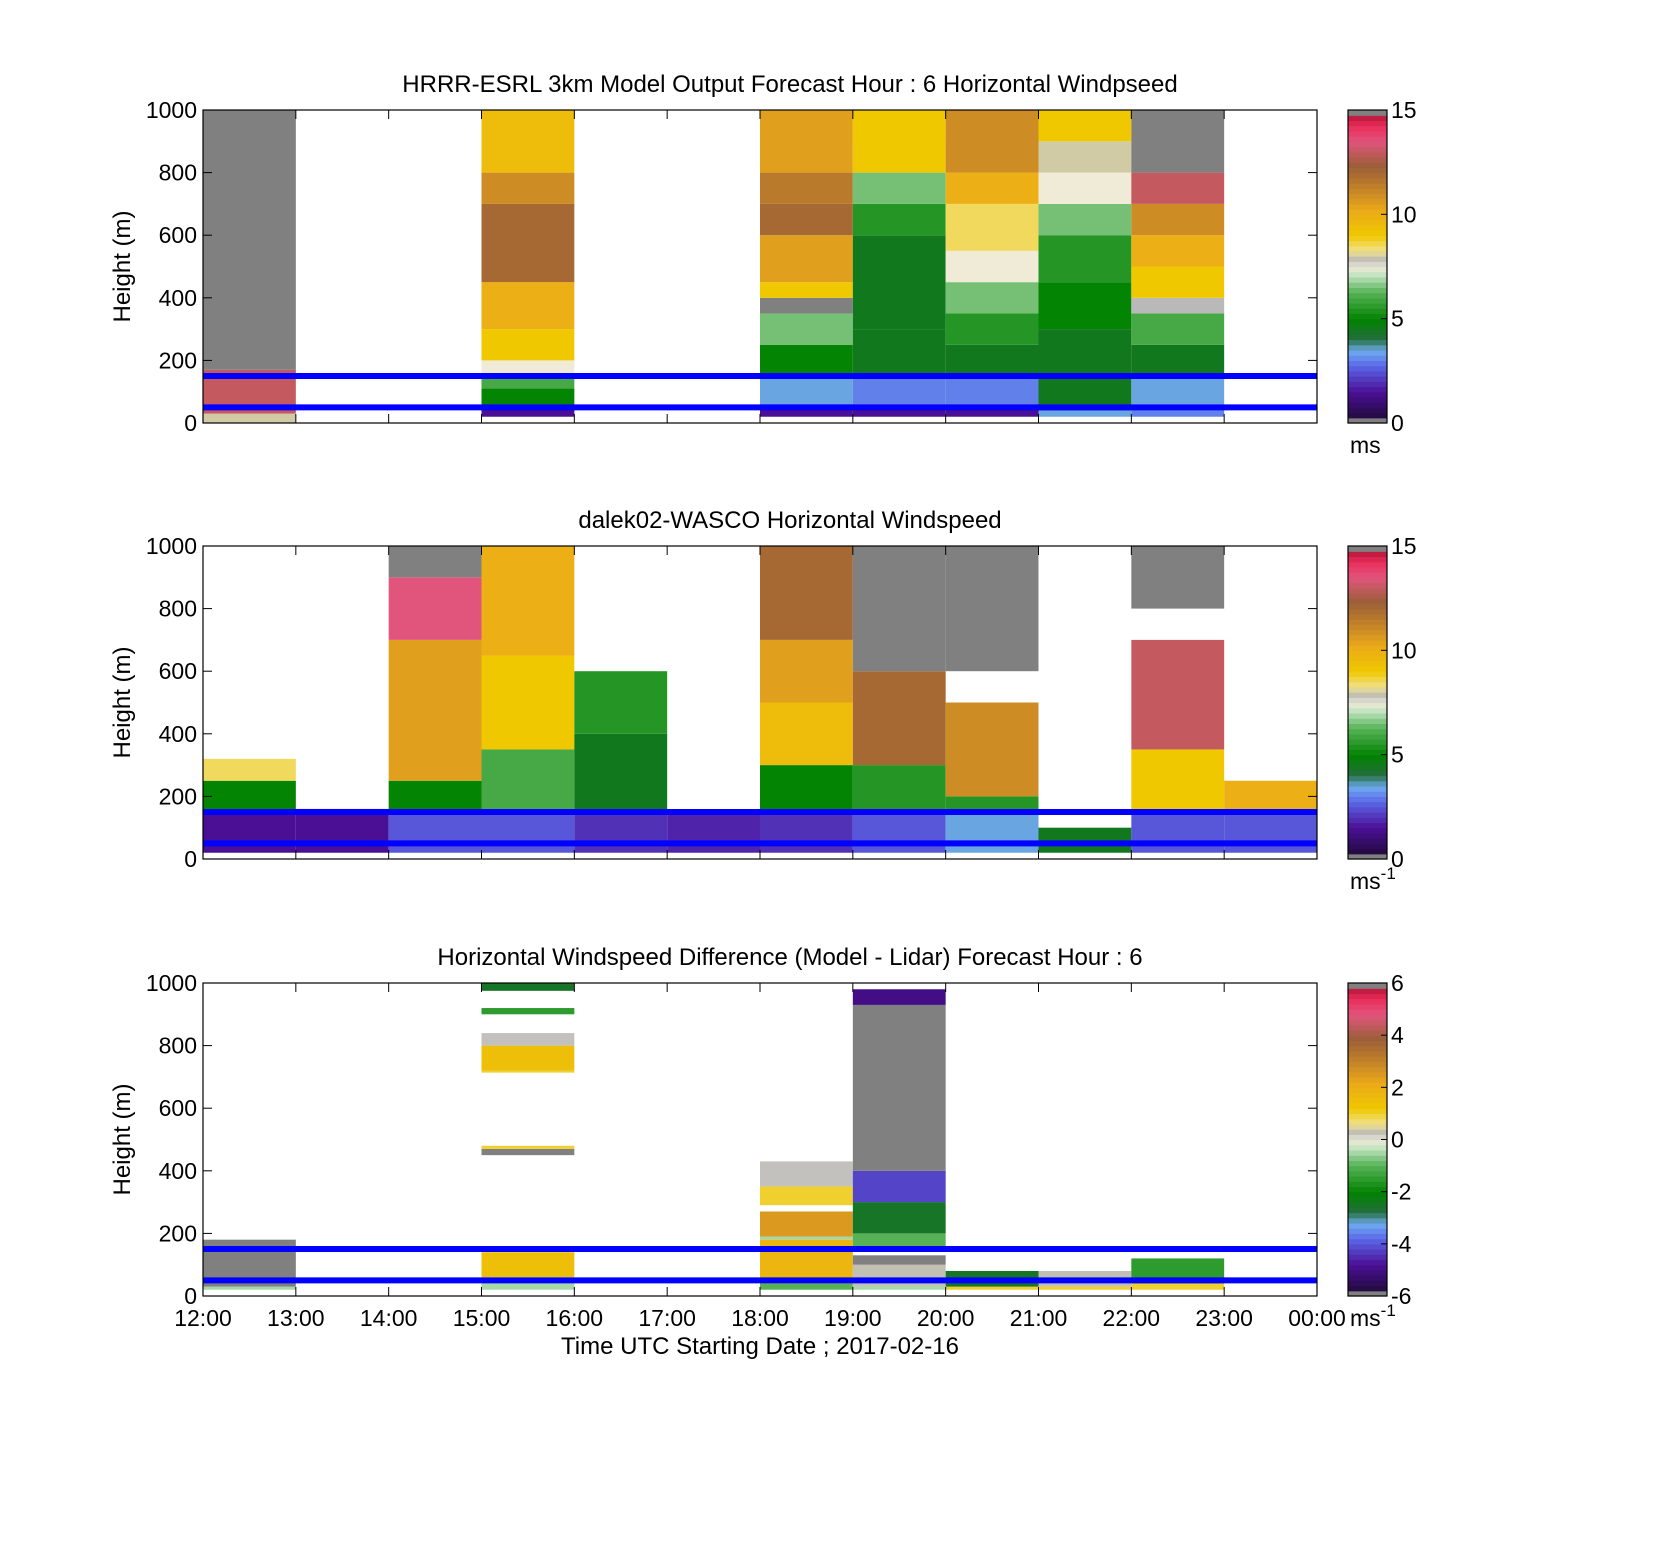 This screenshot has height=1561, width=1680. Describe the element at coordinates (760, 1318) in the screenshot. I see `x-tick-label: 18:00` at that location.